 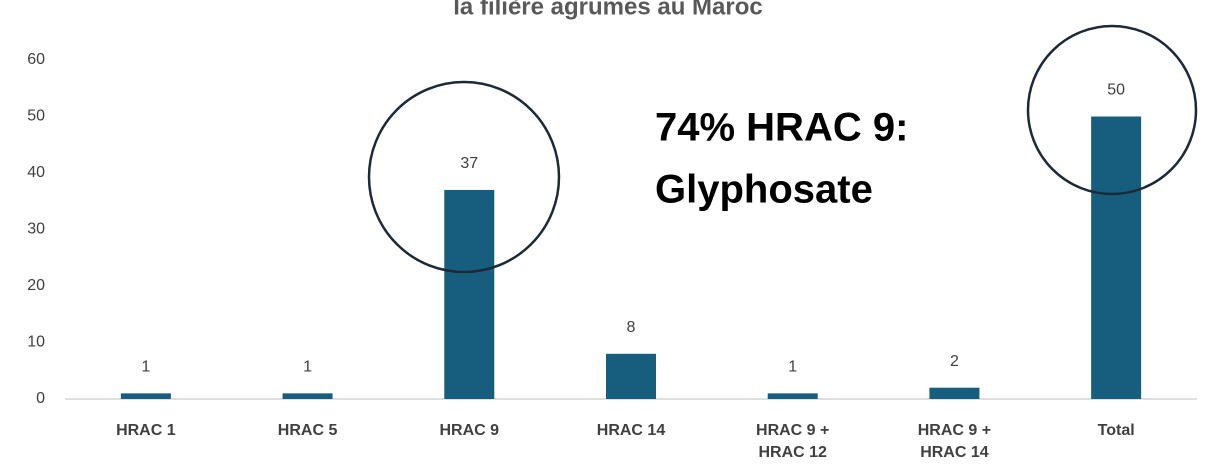 What do you see at coordinates (469, 163) in the screenshot?
I see `data-label: 37` at bounding box center [469, 163].